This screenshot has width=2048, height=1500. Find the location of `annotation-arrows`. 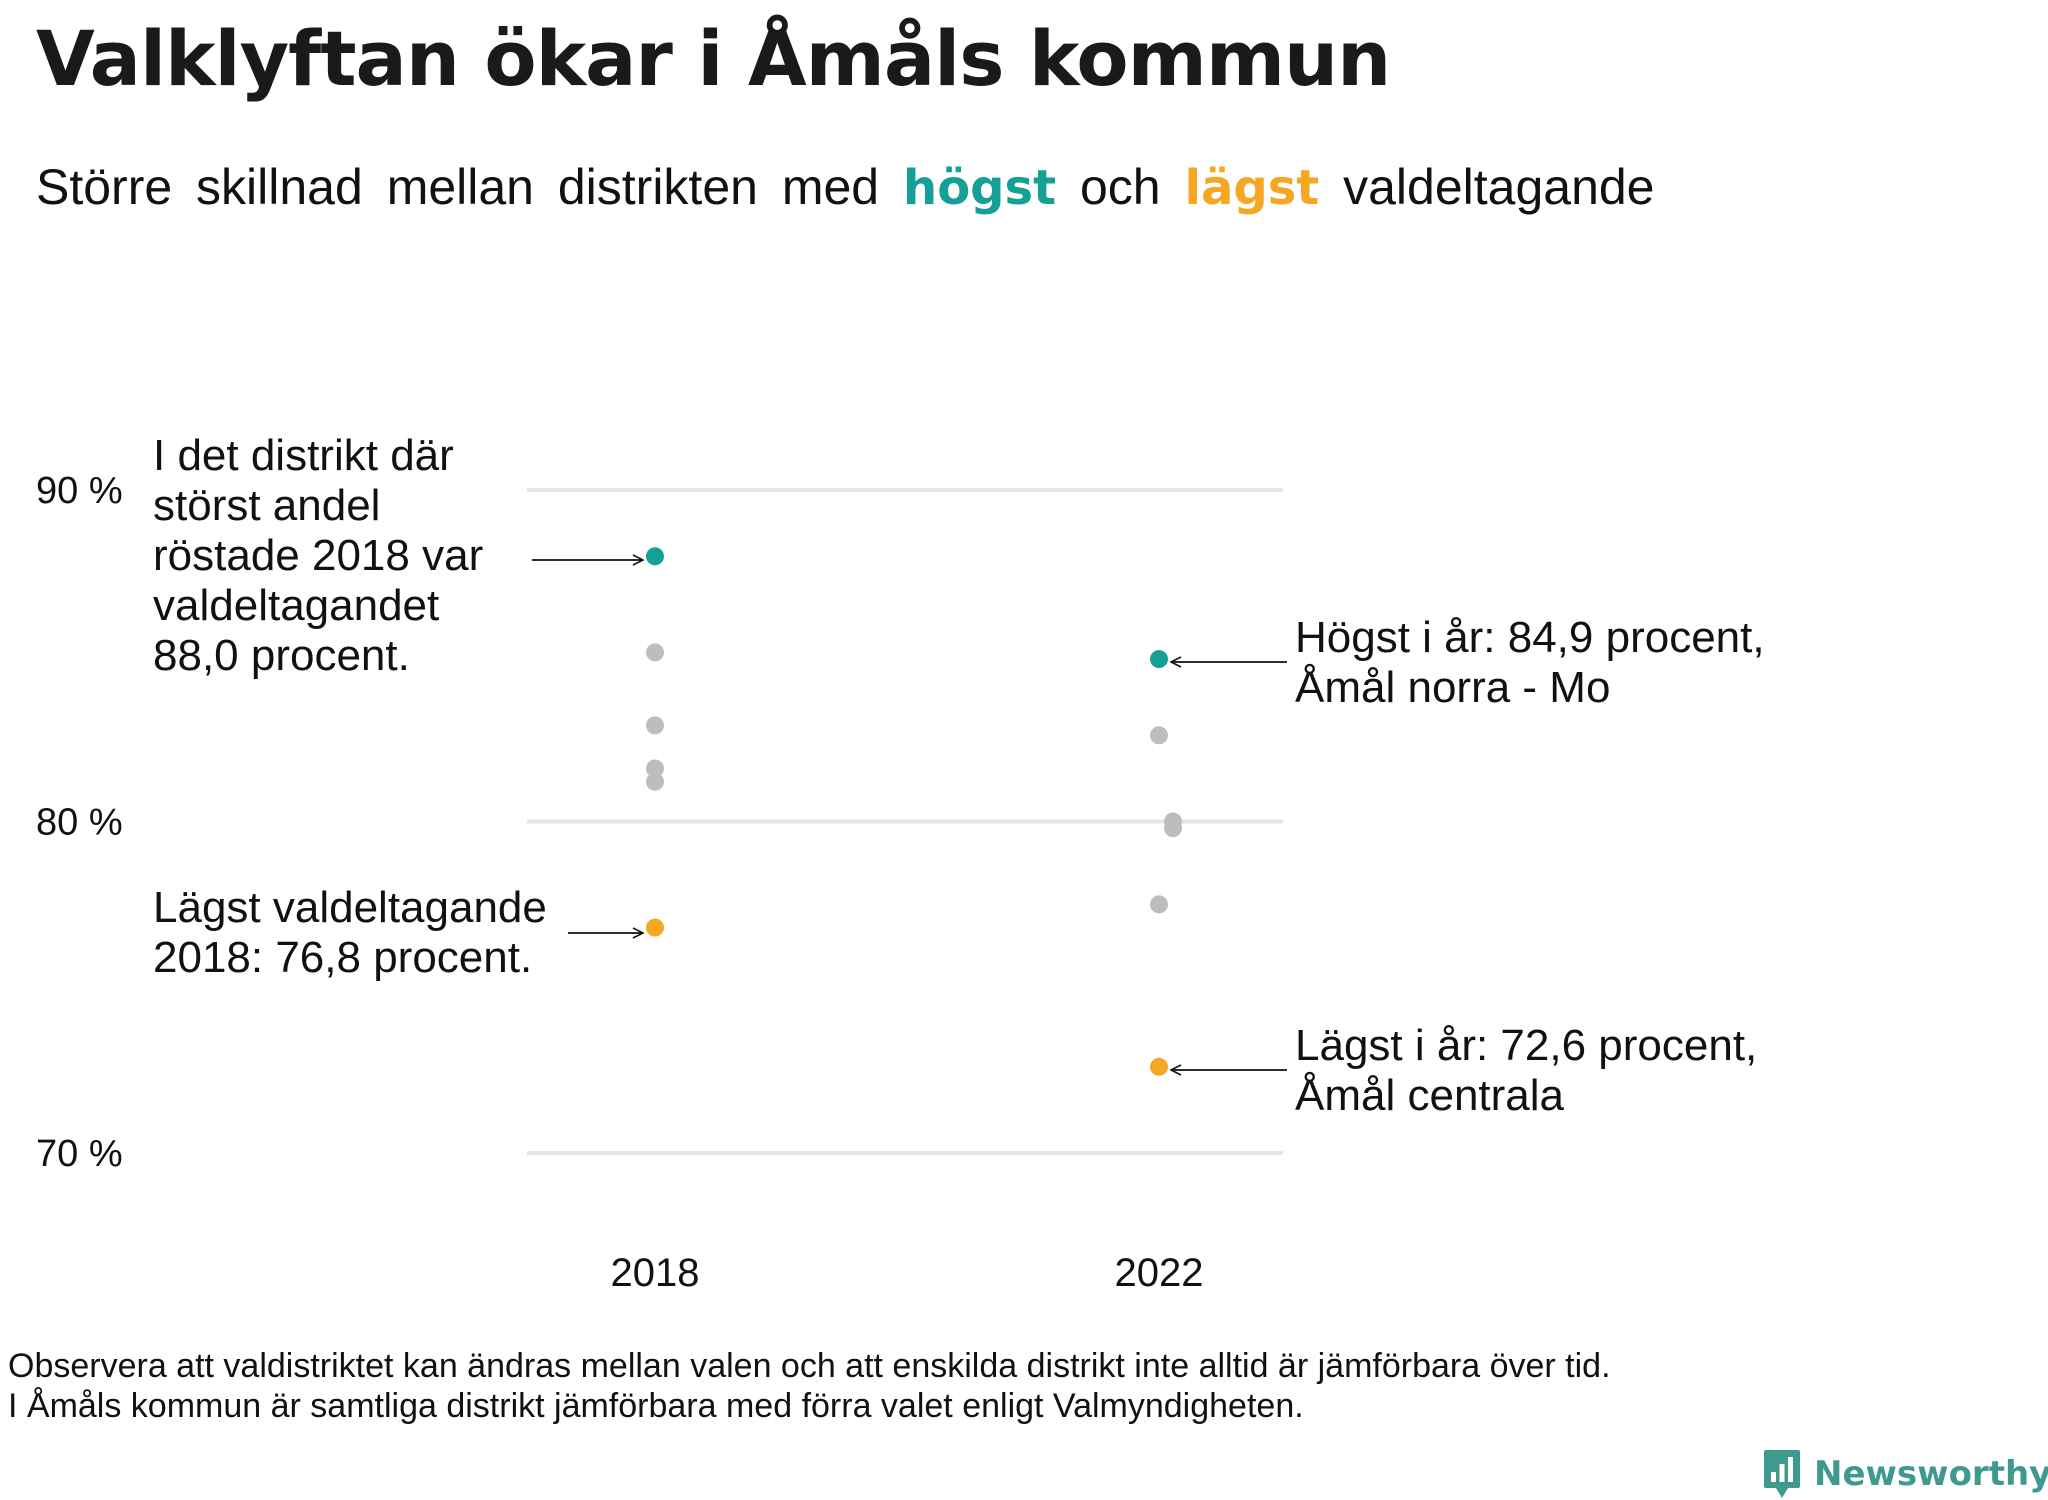

annotation-arrows is located at coordinates (909, 815).